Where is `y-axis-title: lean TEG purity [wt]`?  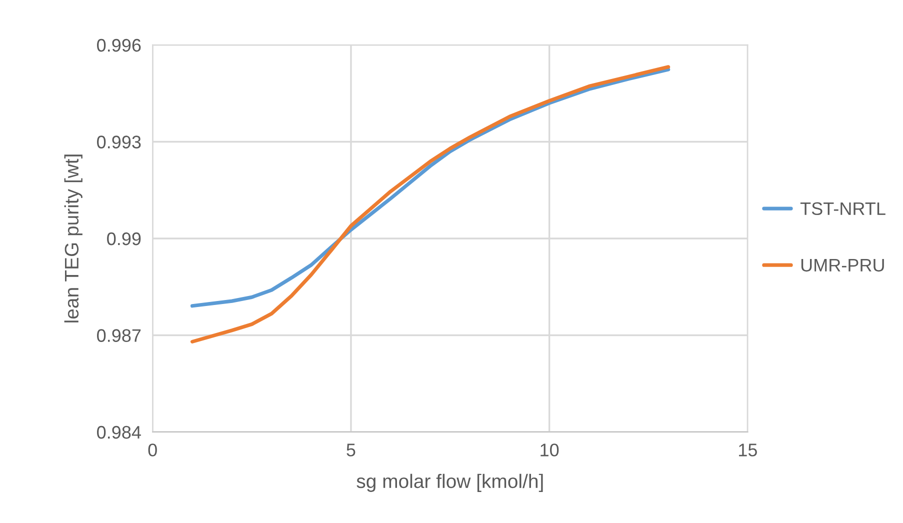
y-axis-title: lean TEG purity [wt] is located at coordinates (73, 238).